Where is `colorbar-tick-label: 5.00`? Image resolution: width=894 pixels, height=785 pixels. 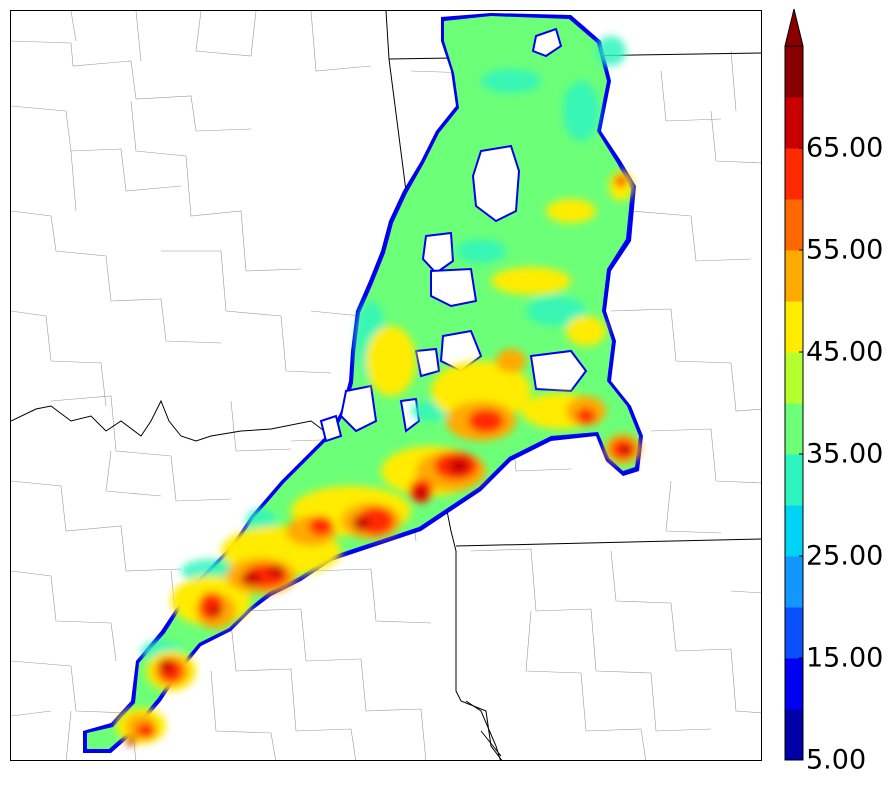
colorbar-tick-label: 5.00 is located at coordinates (836, 760).